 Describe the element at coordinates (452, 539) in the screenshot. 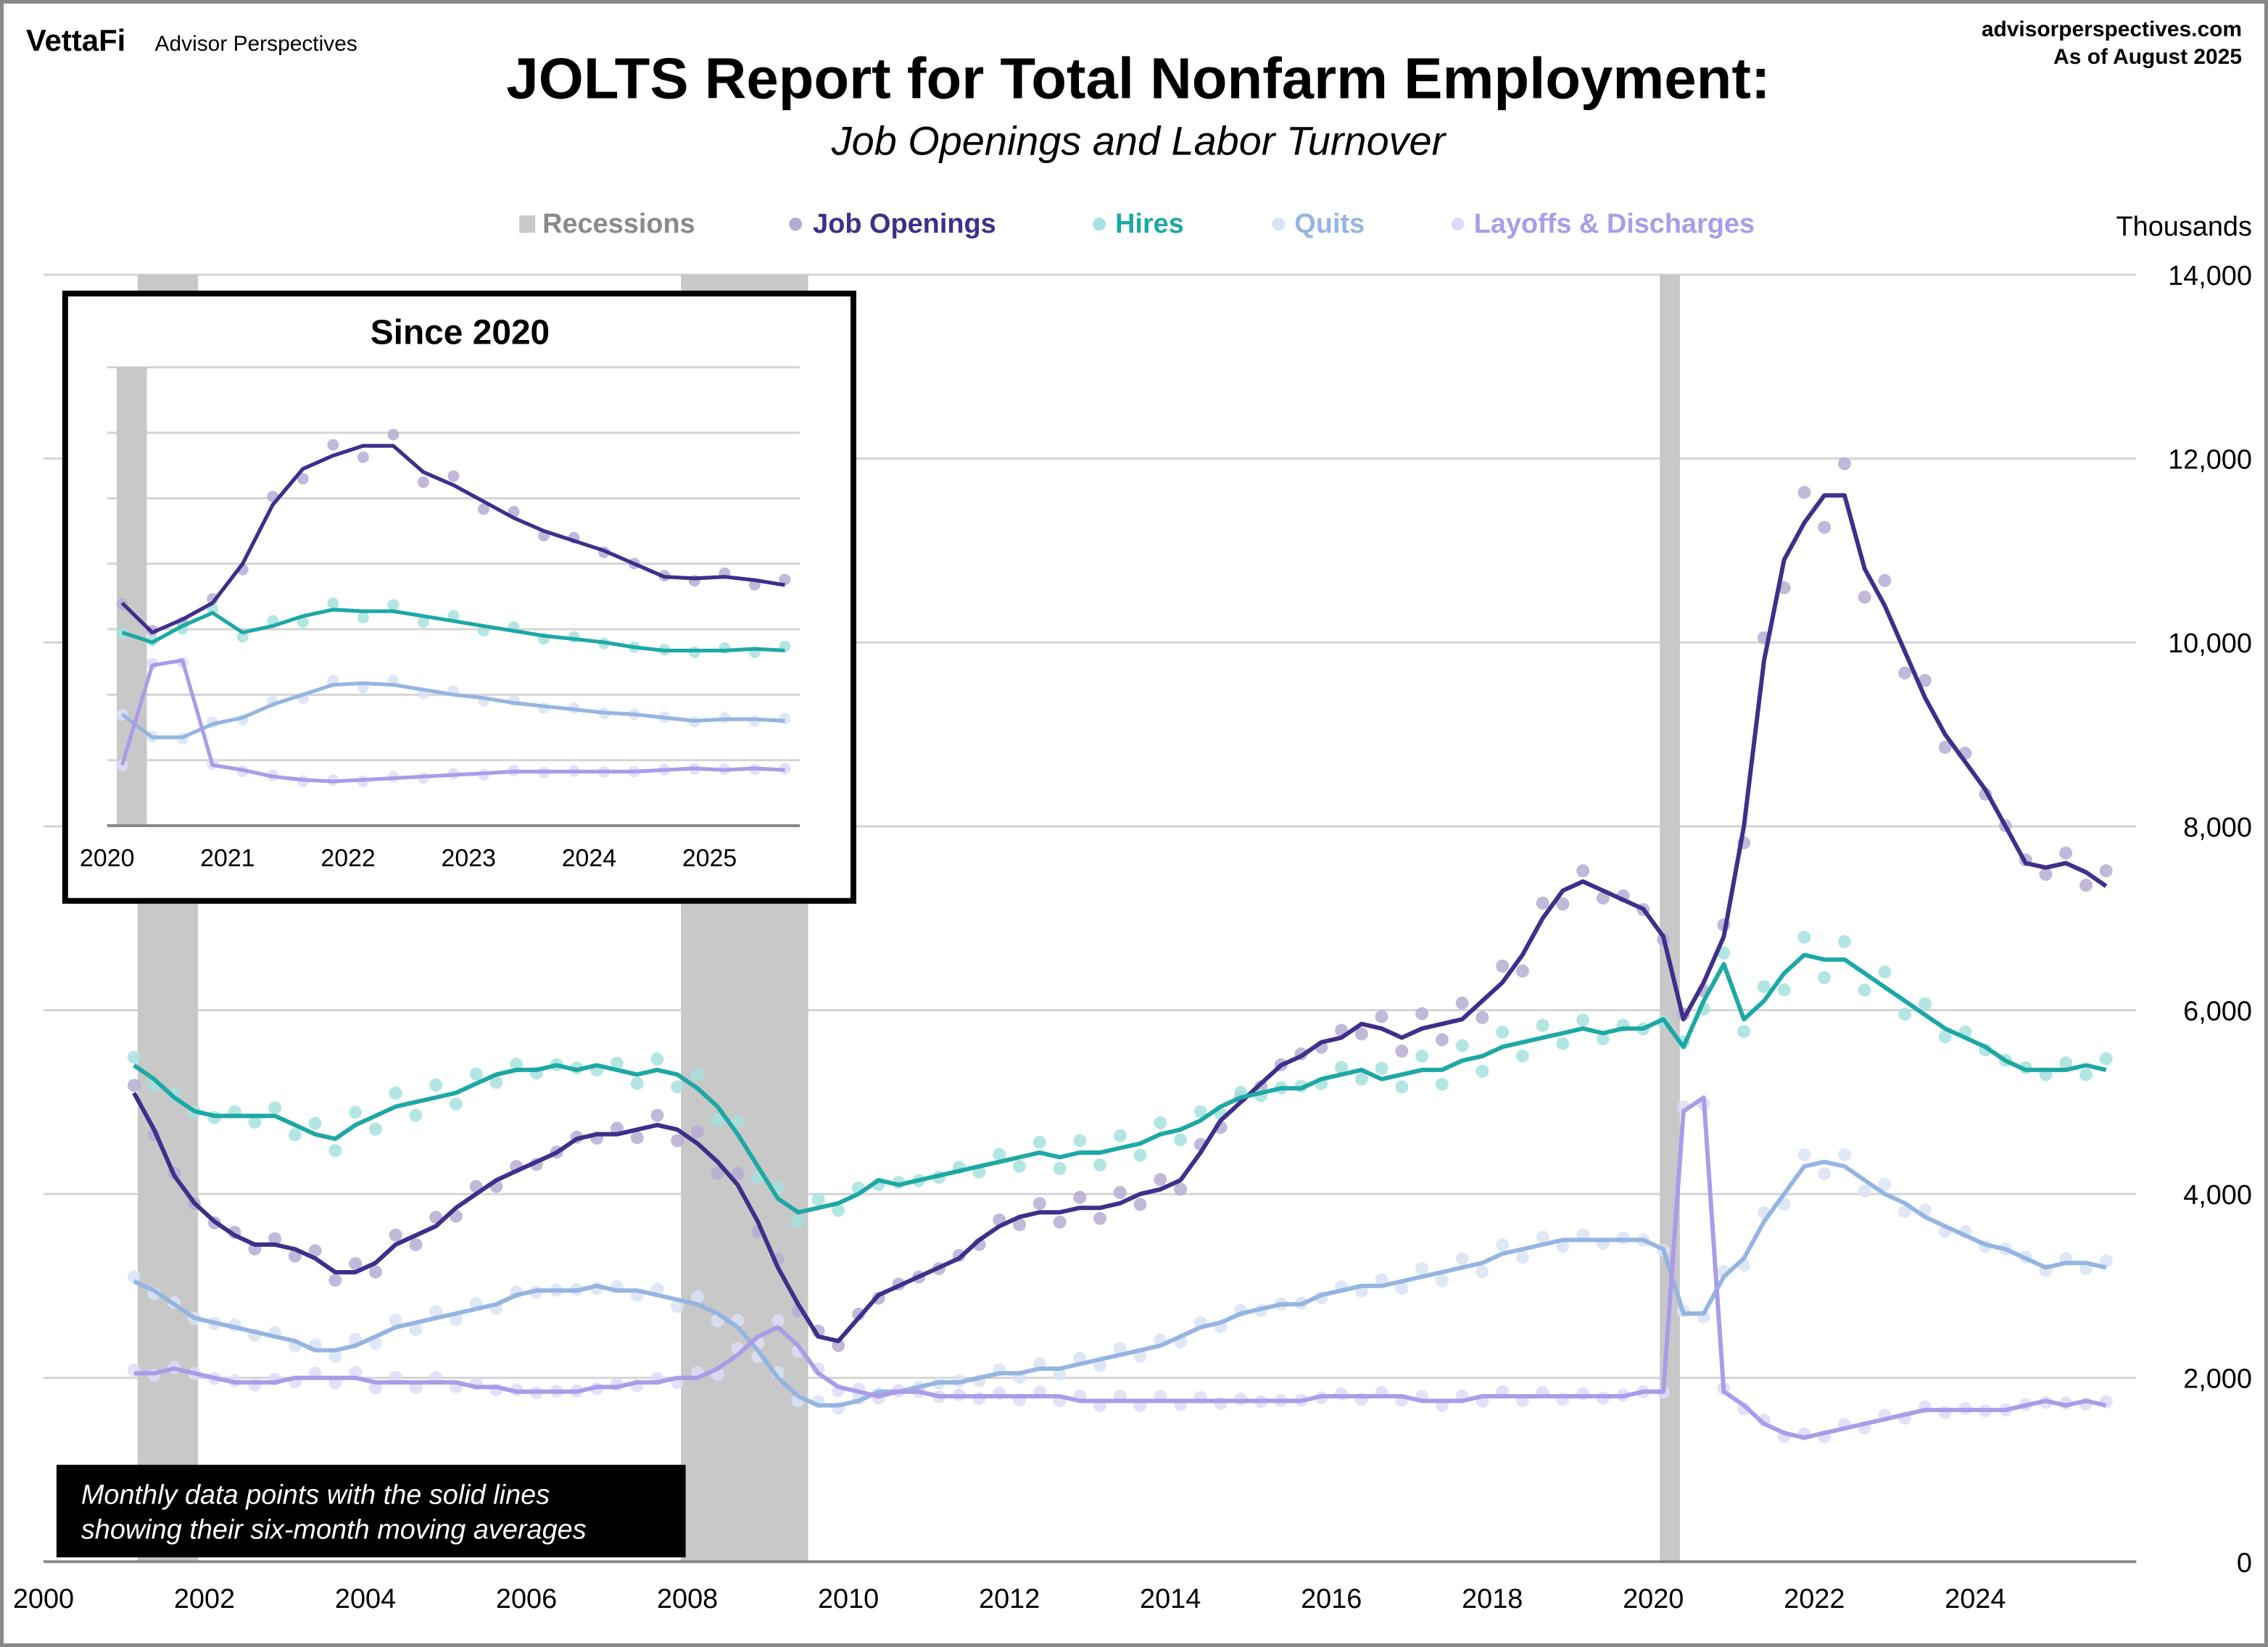

I see `job_openings-moving-average-line` at that location.